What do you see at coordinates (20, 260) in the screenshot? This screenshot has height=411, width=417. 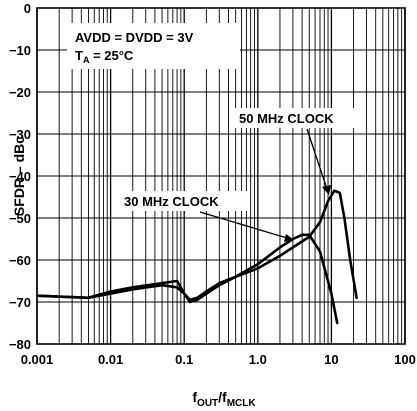 I see `y-tick-label: −60` at bounding box center [20, 260].